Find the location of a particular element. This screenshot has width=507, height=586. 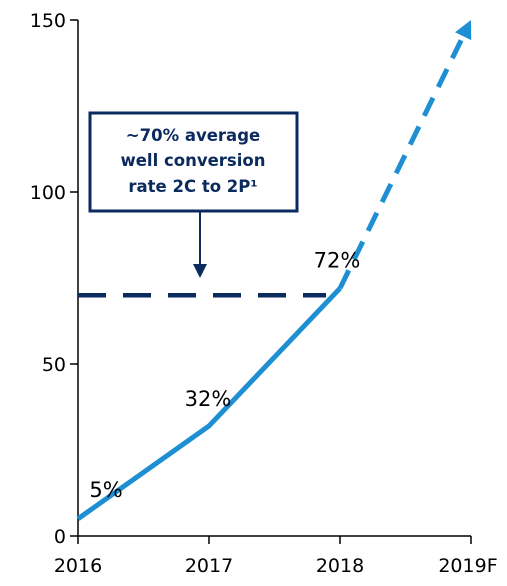

y-tick-label: 50 is located at coordinates (54, 365).